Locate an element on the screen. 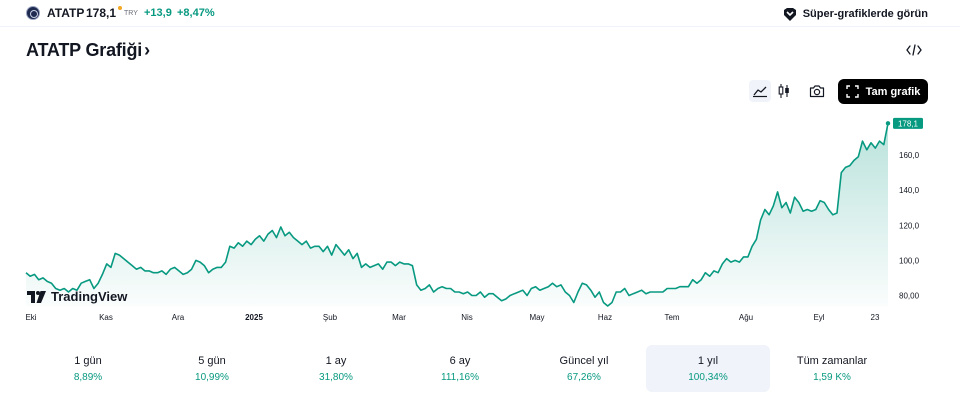  candles-button is located at coordinates (784, 91).